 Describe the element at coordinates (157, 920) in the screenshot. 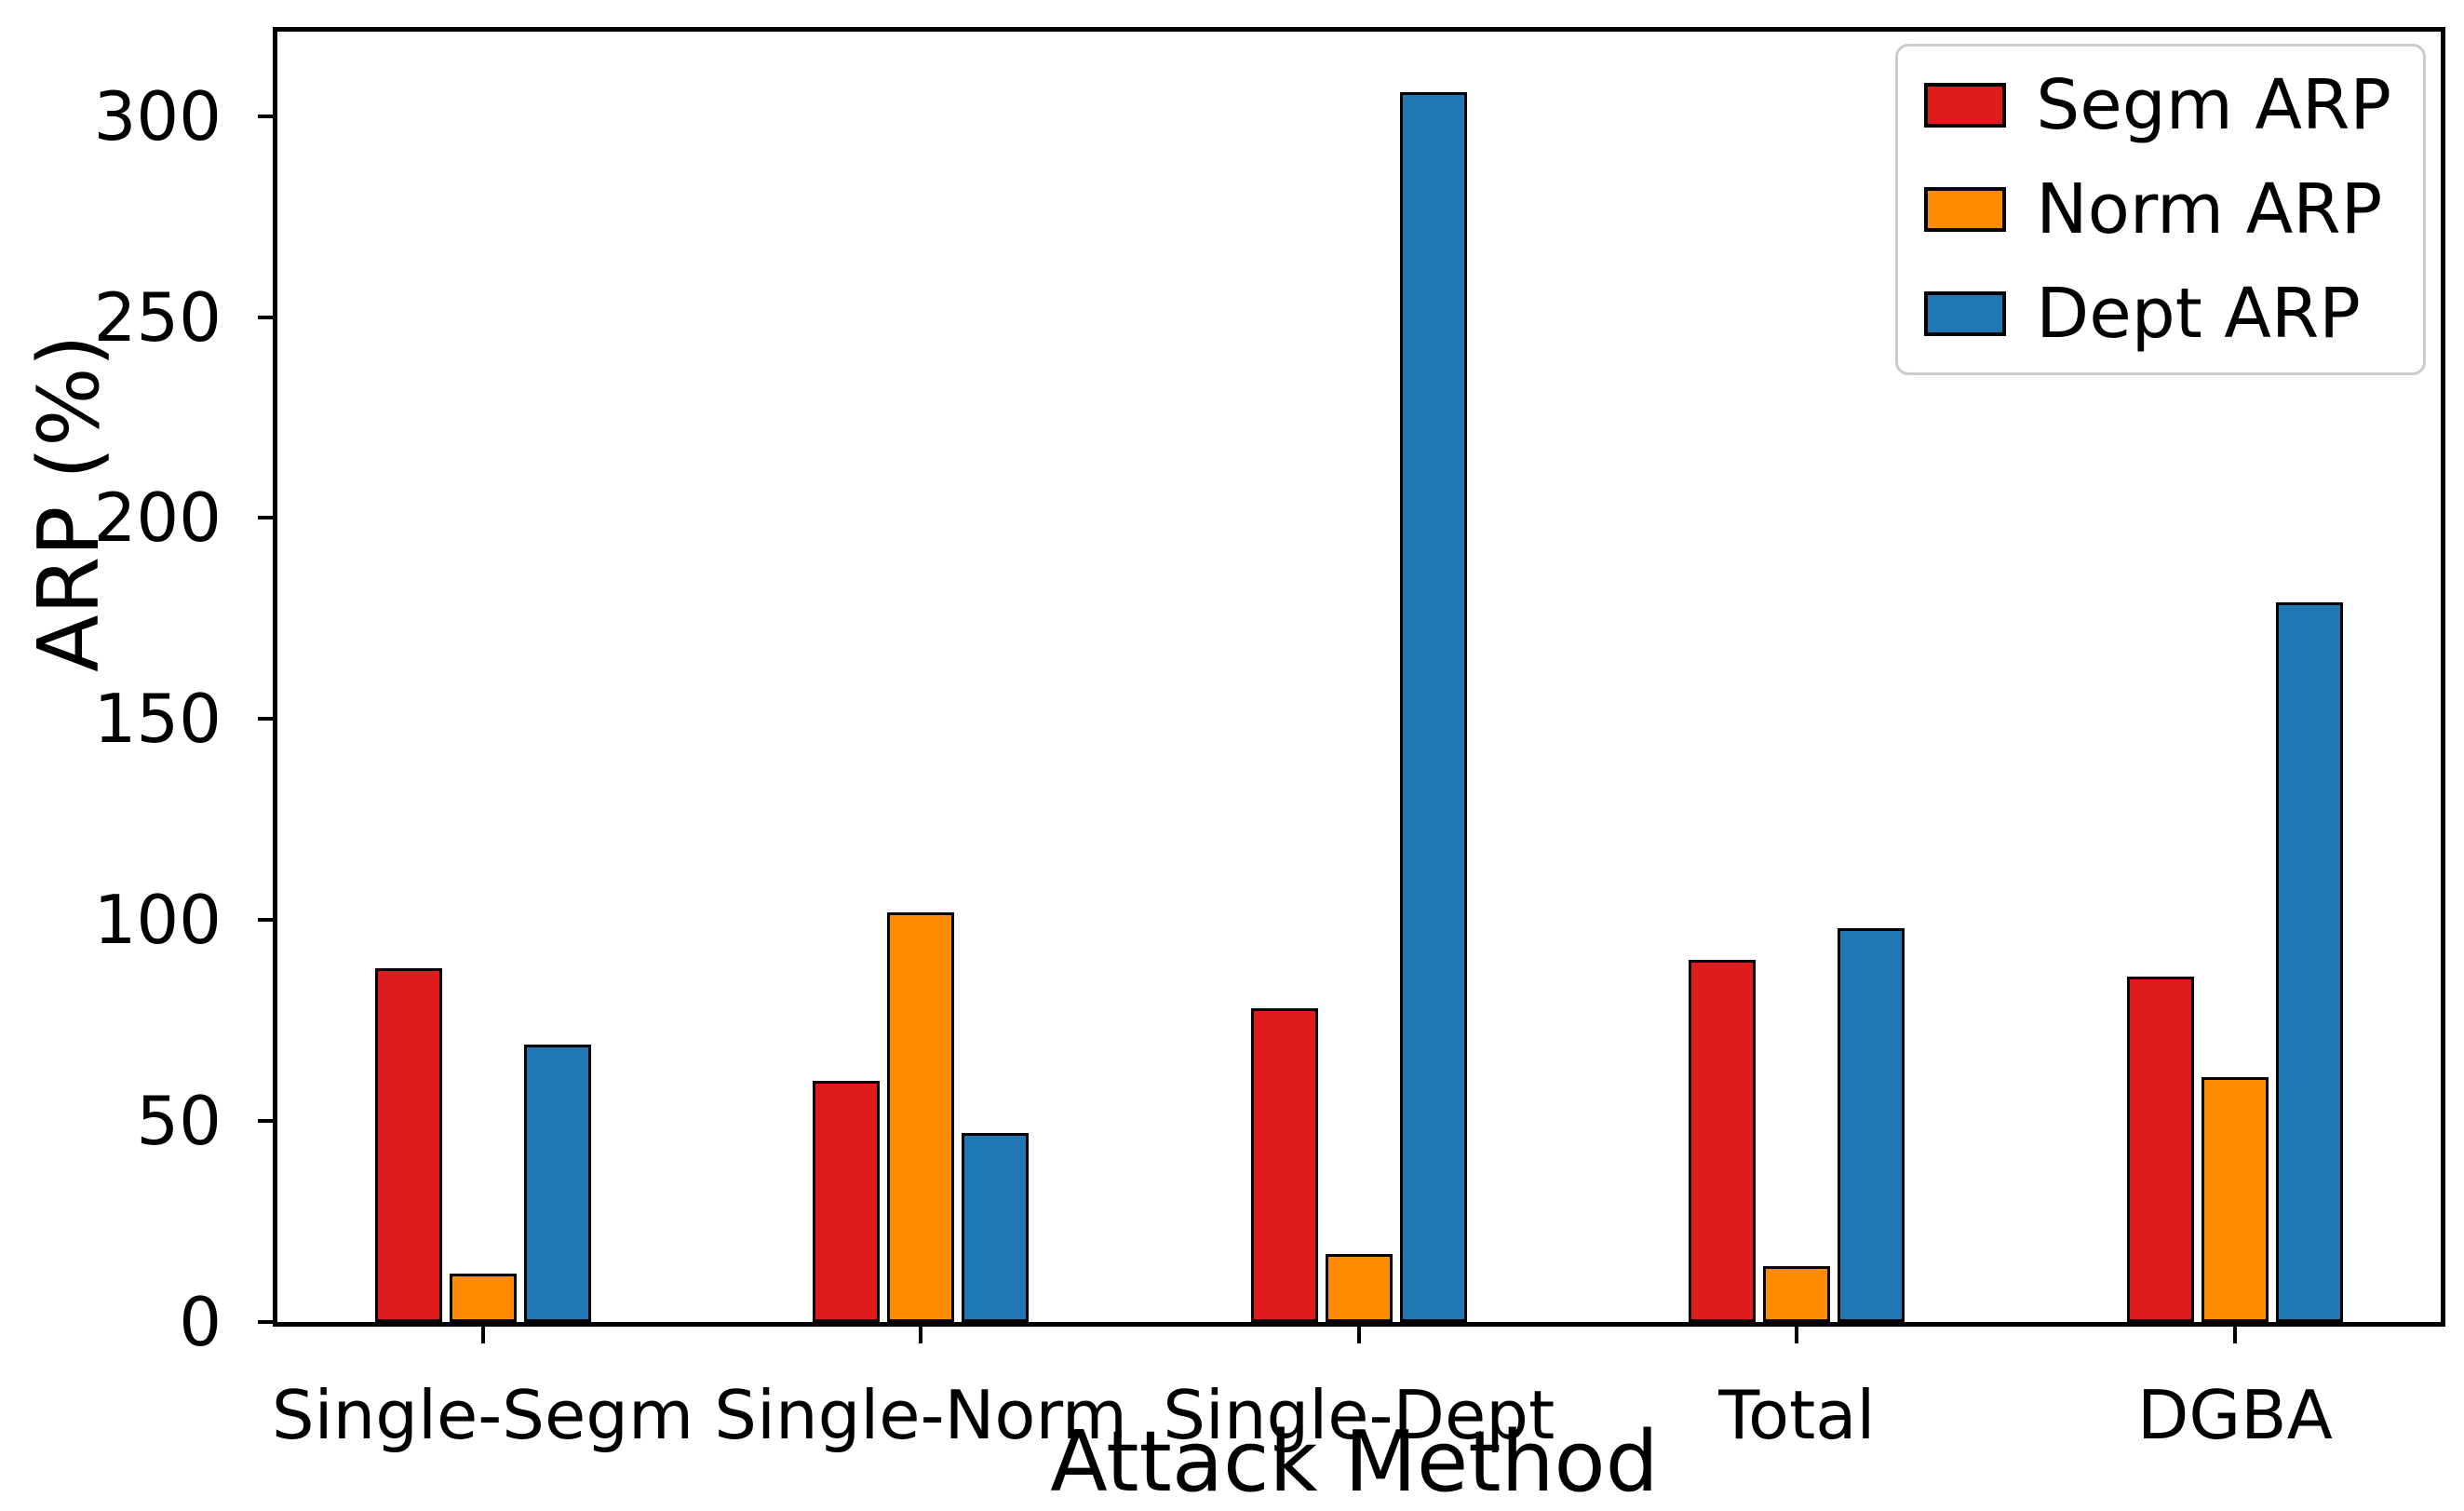

I see `y-tick-label-100: 100` at that location.